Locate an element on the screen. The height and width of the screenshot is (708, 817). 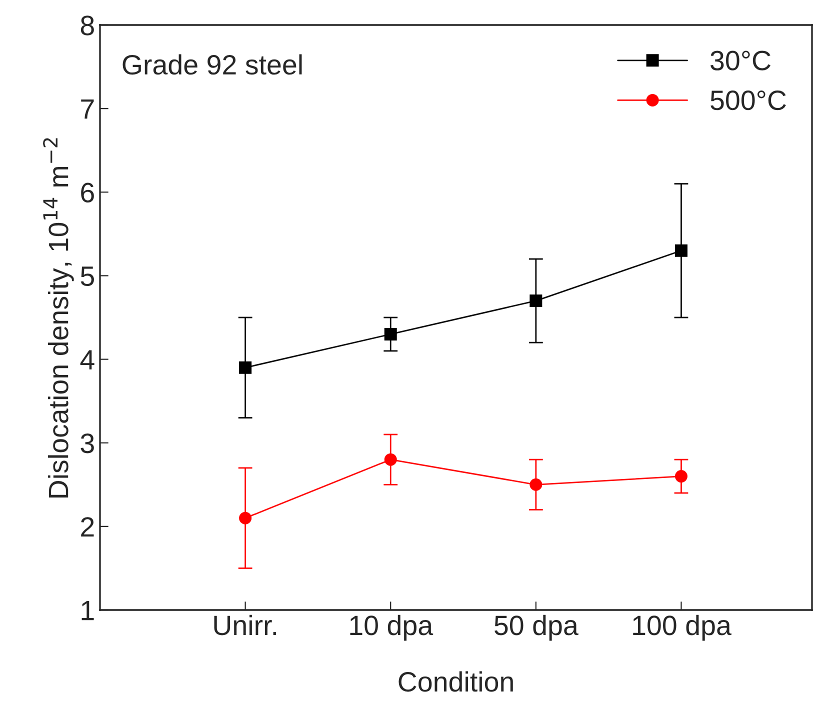
x-tick-label: 100 dpa is located at coordinates (682, 627).